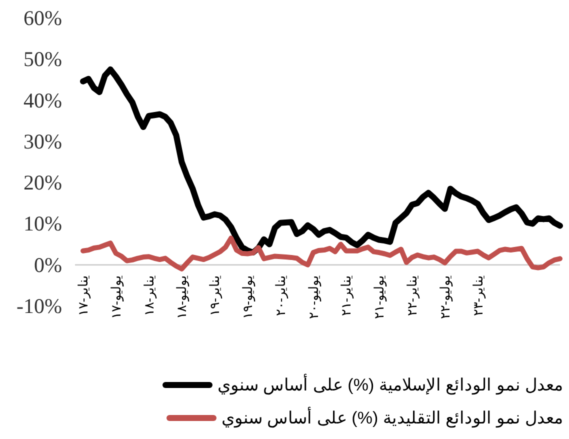 Image resolution: width=569 pixels, height=439 pixels. What do you see at coordinates (380, 297) in the screenshot?
I see `x-tick-label: يوليو-٢١` at bounding box center [380, 297].